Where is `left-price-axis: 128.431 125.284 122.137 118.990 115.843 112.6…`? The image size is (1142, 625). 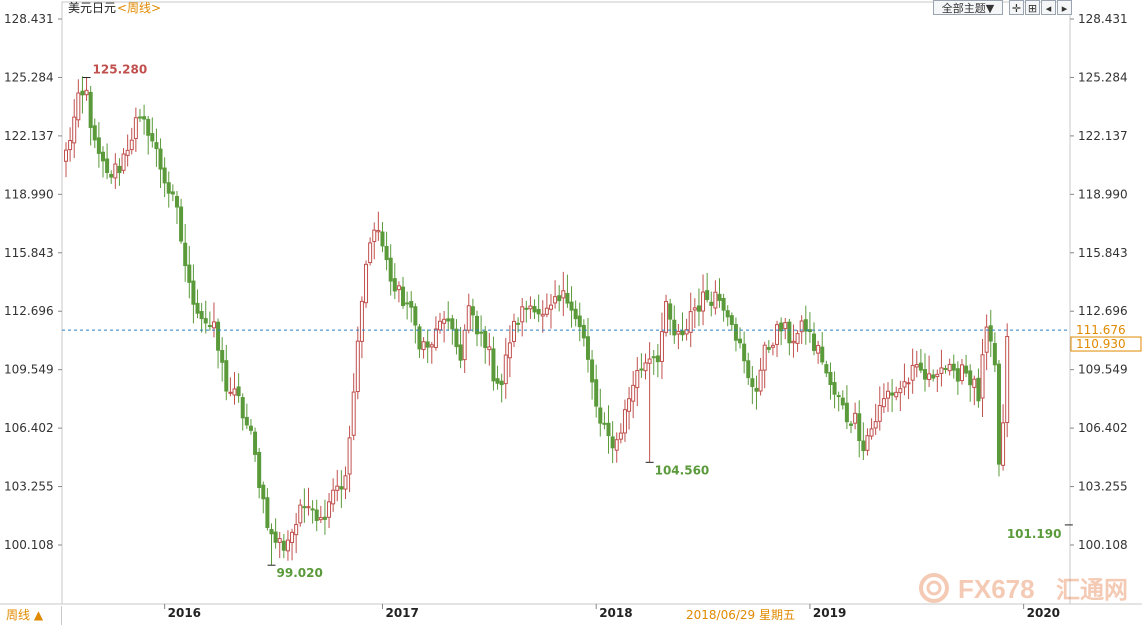
left-price-axis: 128.431 125.284 122.137 118.990 115.843 112.6… is located at coordinates (33, 282).